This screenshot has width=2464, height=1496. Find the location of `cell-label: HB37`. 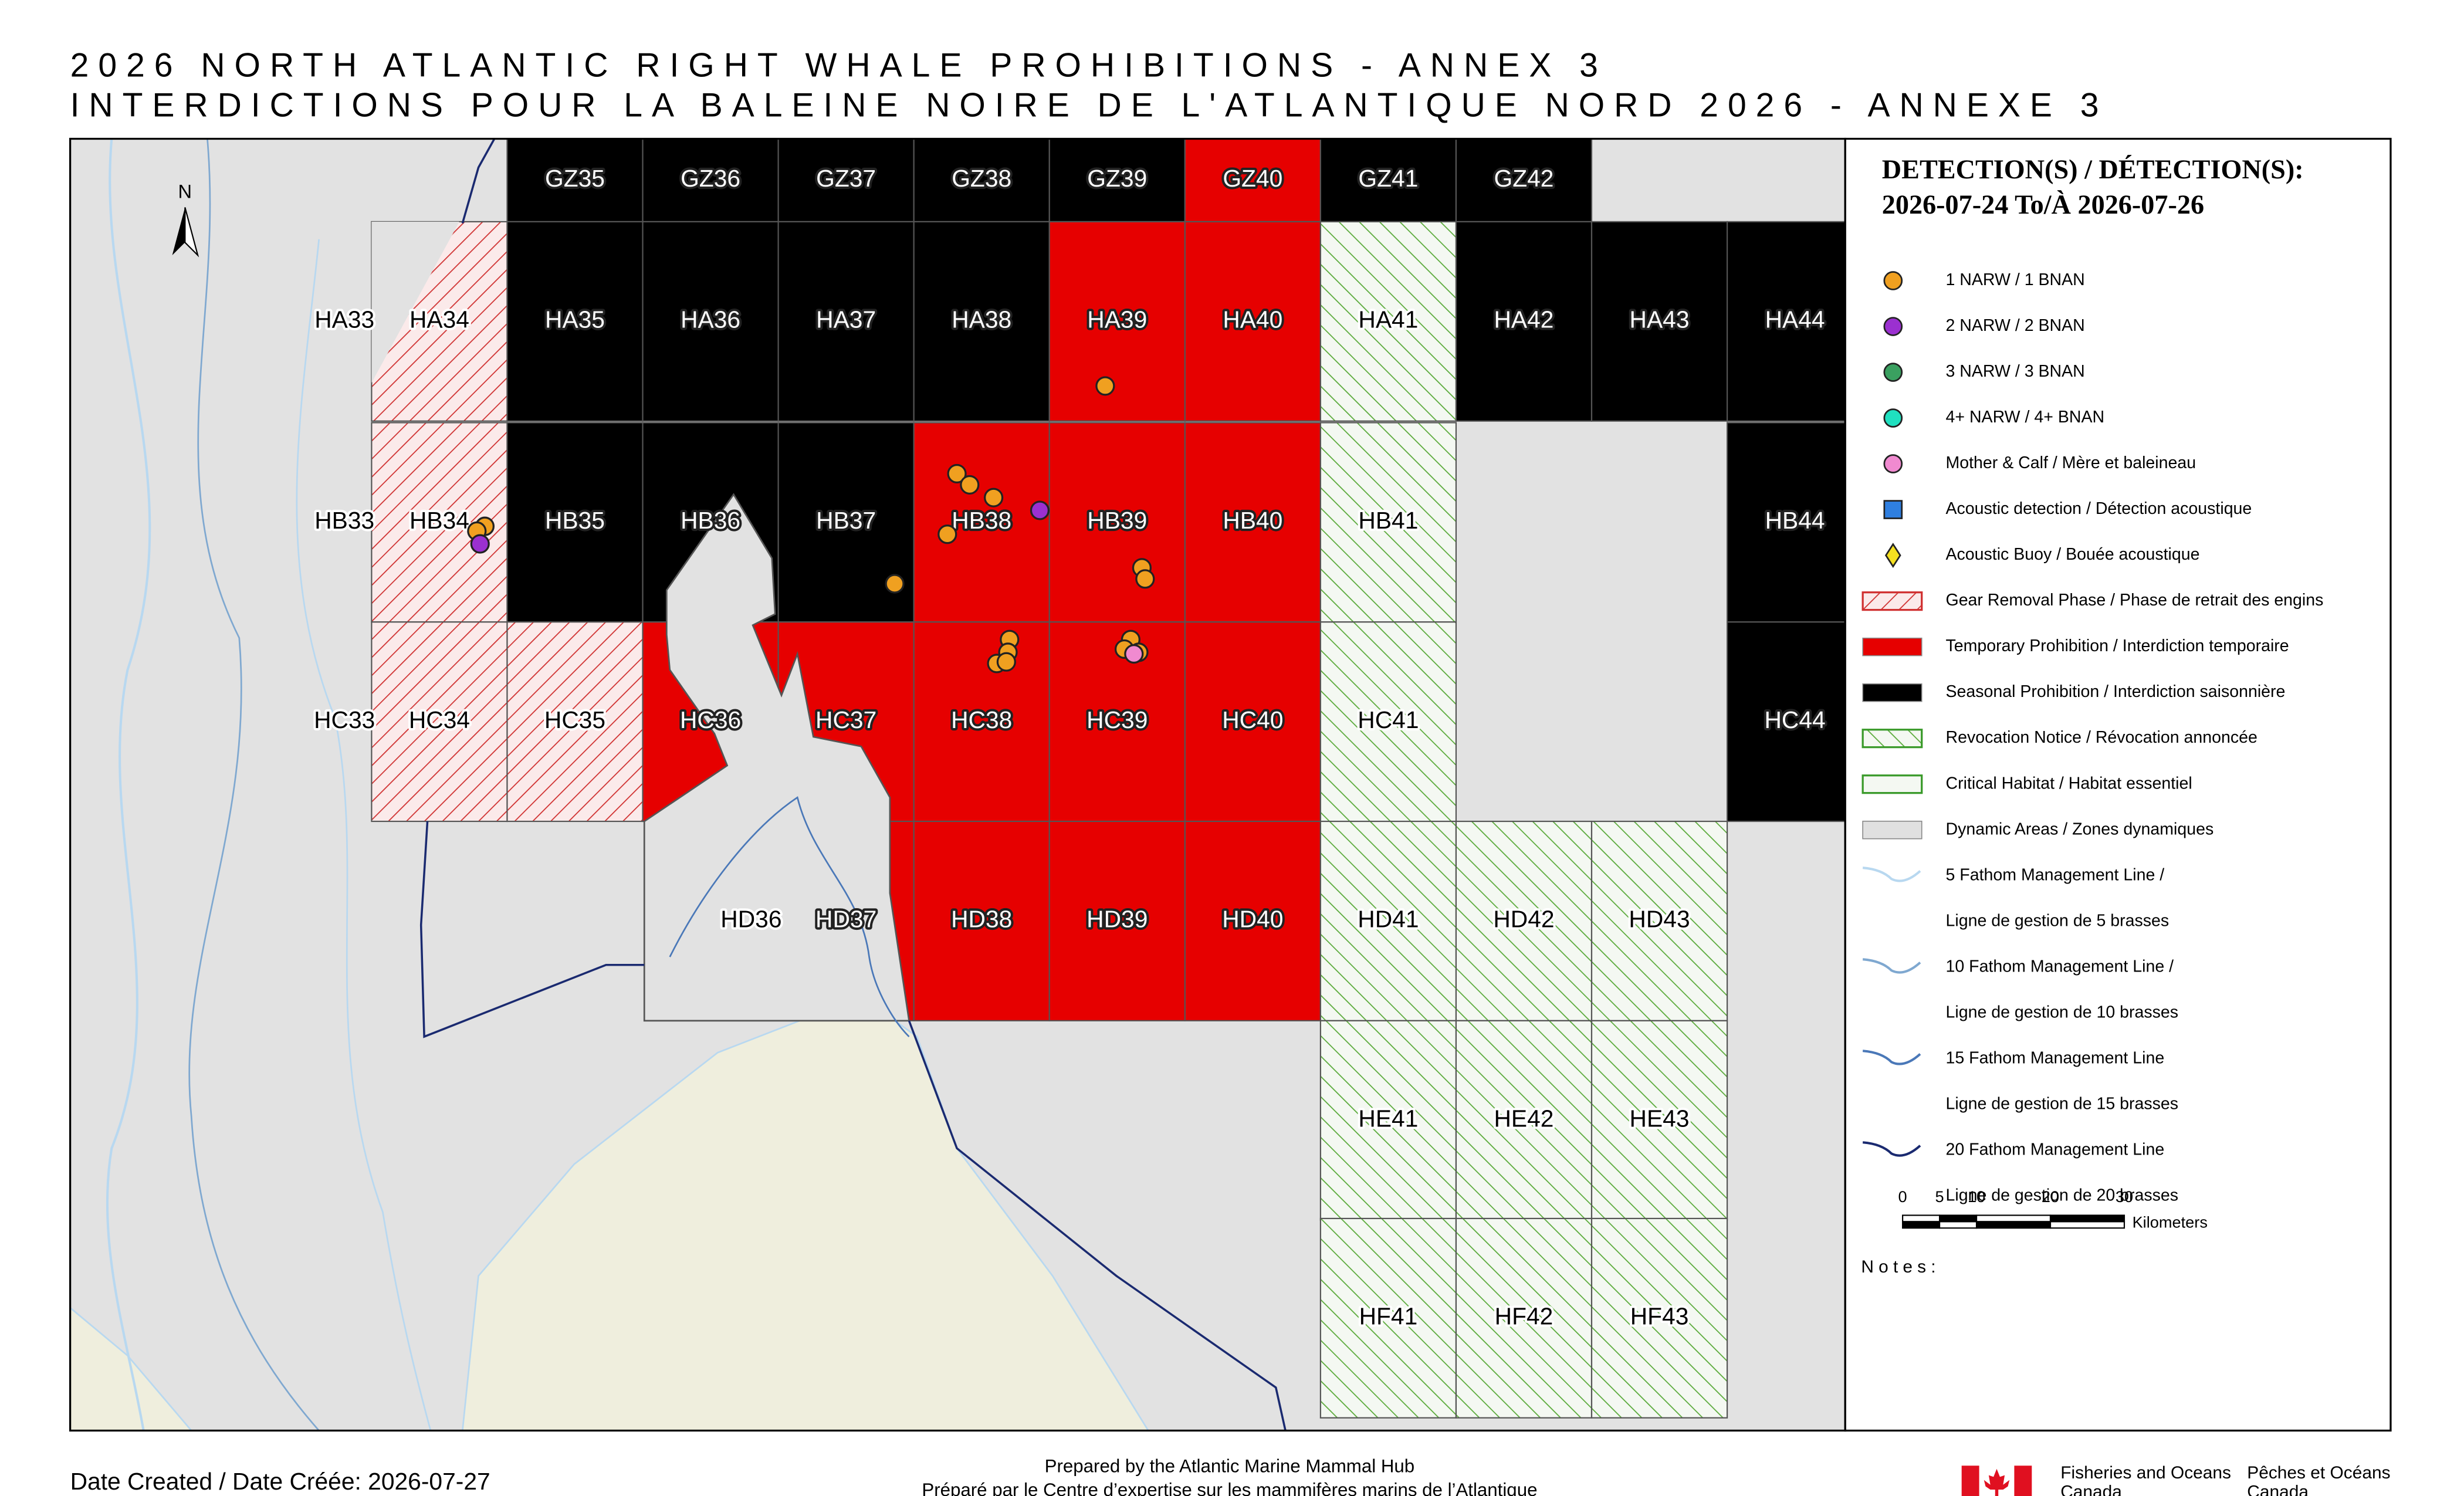

cell-label: HB37 is located at coordinates (846, 520).